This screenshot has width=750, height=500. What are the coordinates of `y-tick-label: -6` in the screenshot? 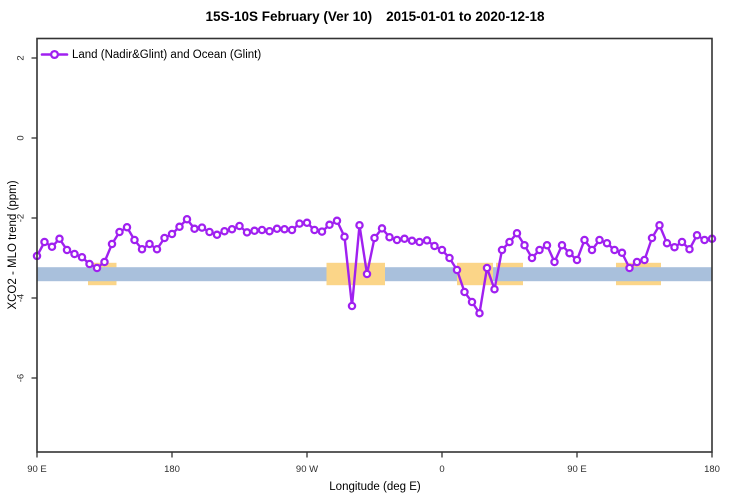 It's located at (21, 378).